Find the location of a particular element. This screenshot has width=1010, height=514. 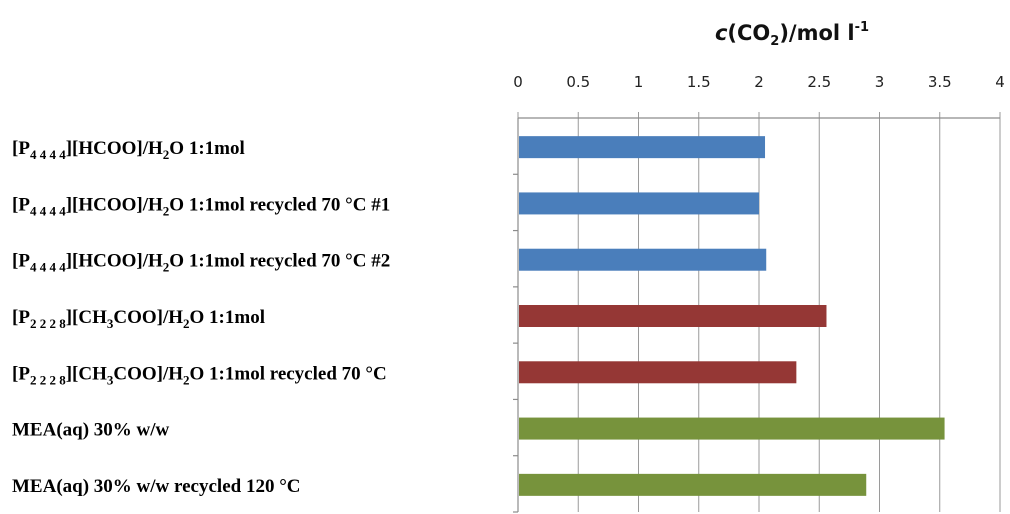

category-label-6-part-0: MEA(aq) 30% w/w recycled 120 °C is located at coordinates (156, 486).